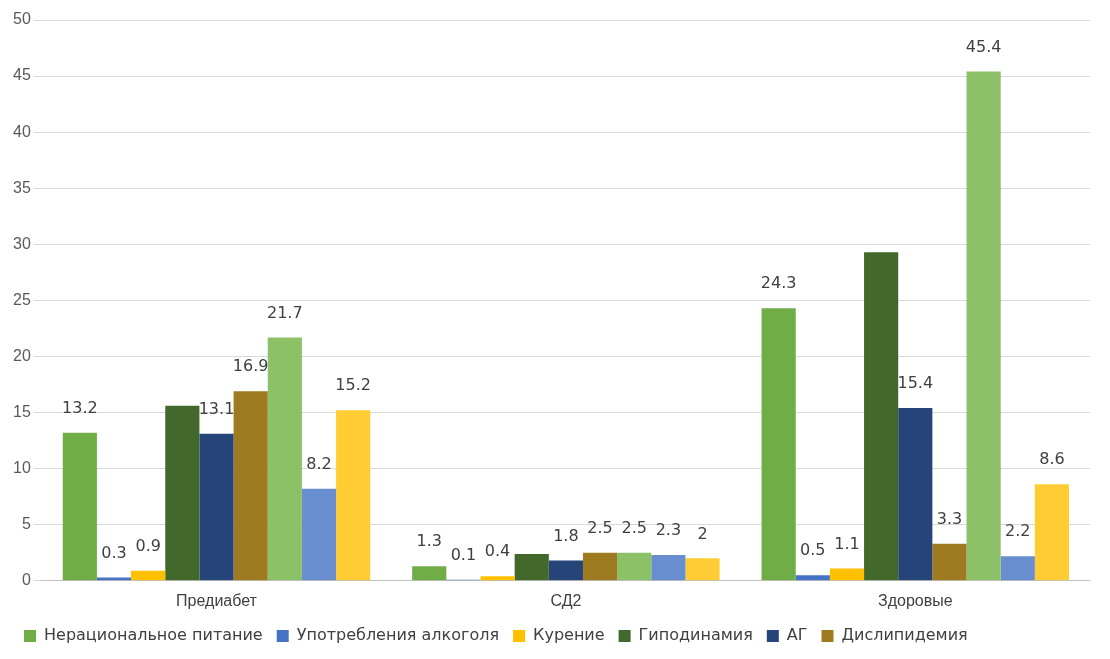 The height and width of the screenshot is (659, 1110). I want to click on y-tick-label: 35, so click(22, 187).